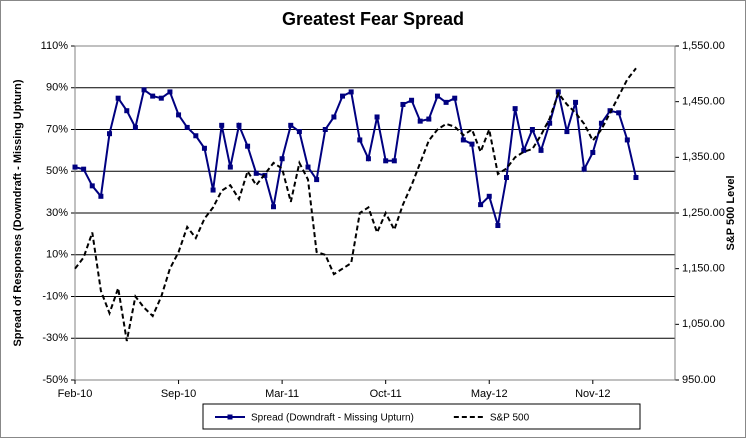 This screenshot has width=746, height=438. What do you see at coordinates (373, 19) in the screenshot?
I see `chart-title: Greatest Fear Spread` at bounding box center [373, 19].